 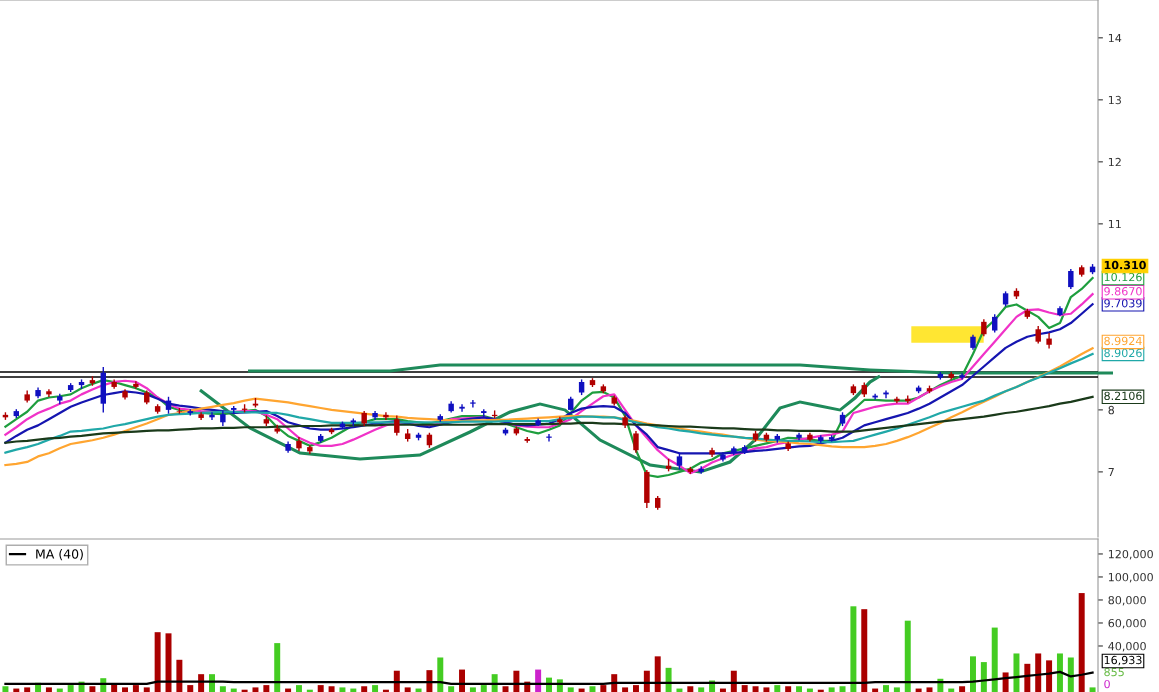 I want to click on text: 0, so click(x=1107, y=684).